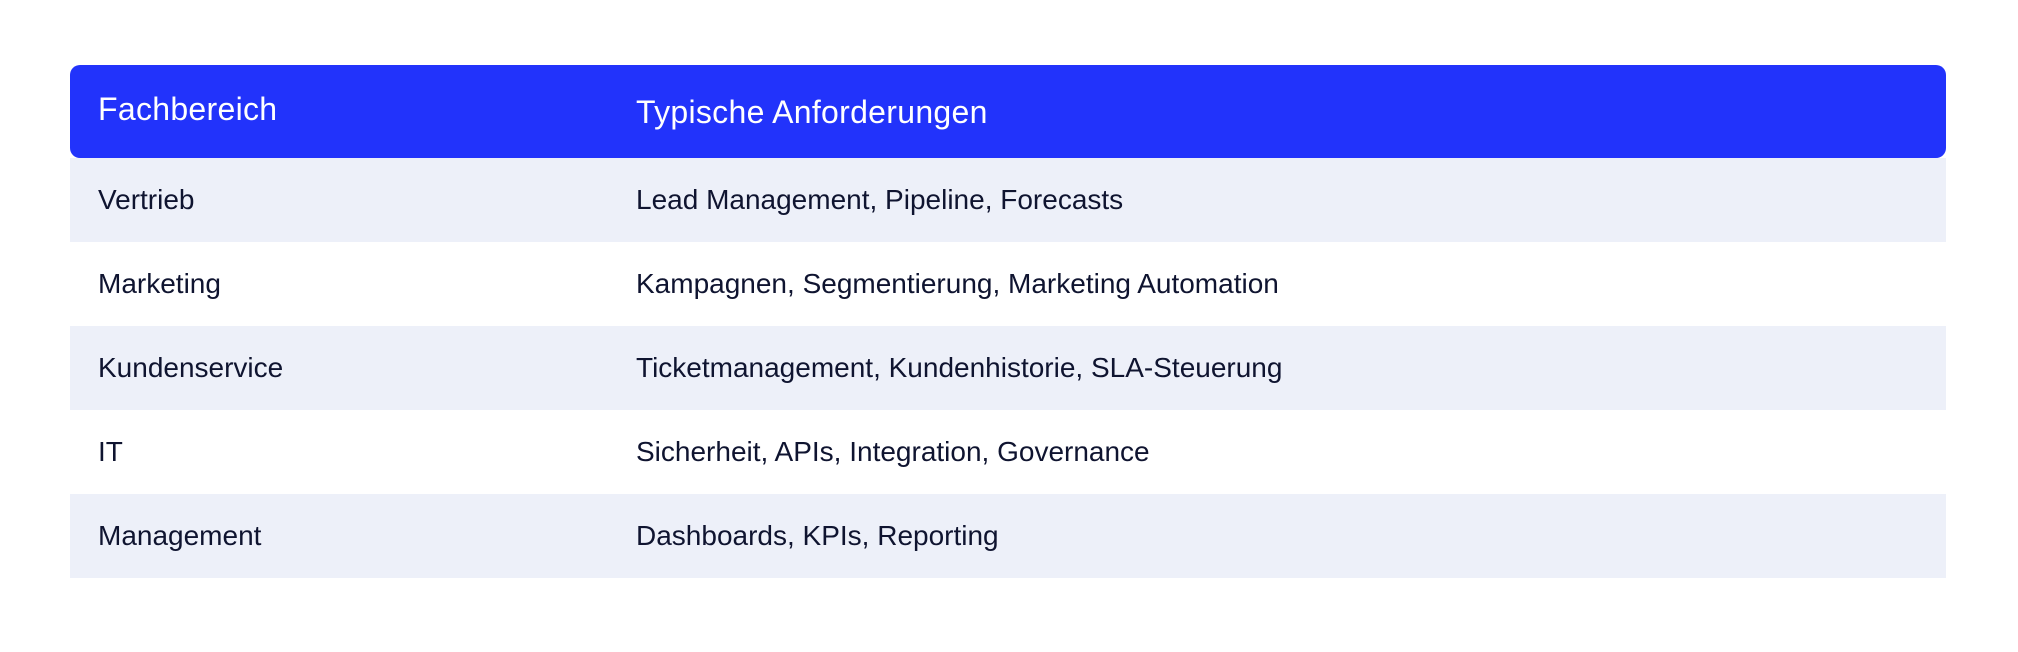 This screenshot has width=2018, height=652. I want to click on table-row: Management Dashboards, KPIs, Reporting, so click(1008, 536).